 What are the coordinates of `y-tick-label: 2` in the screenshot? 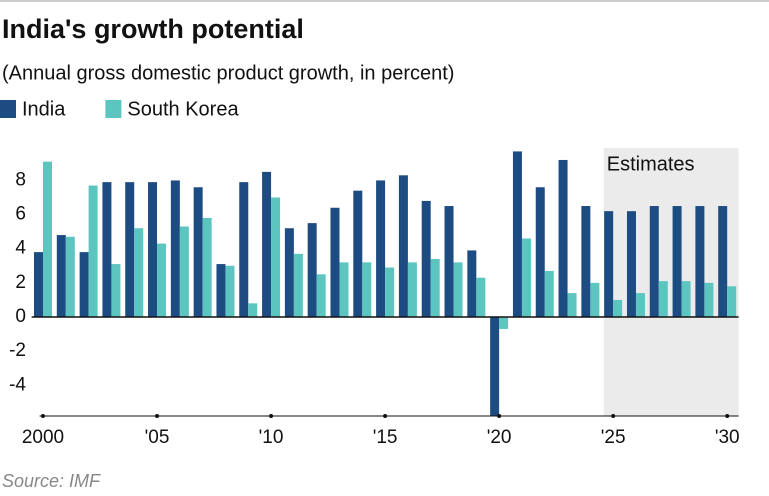 It's located at (20, 282).